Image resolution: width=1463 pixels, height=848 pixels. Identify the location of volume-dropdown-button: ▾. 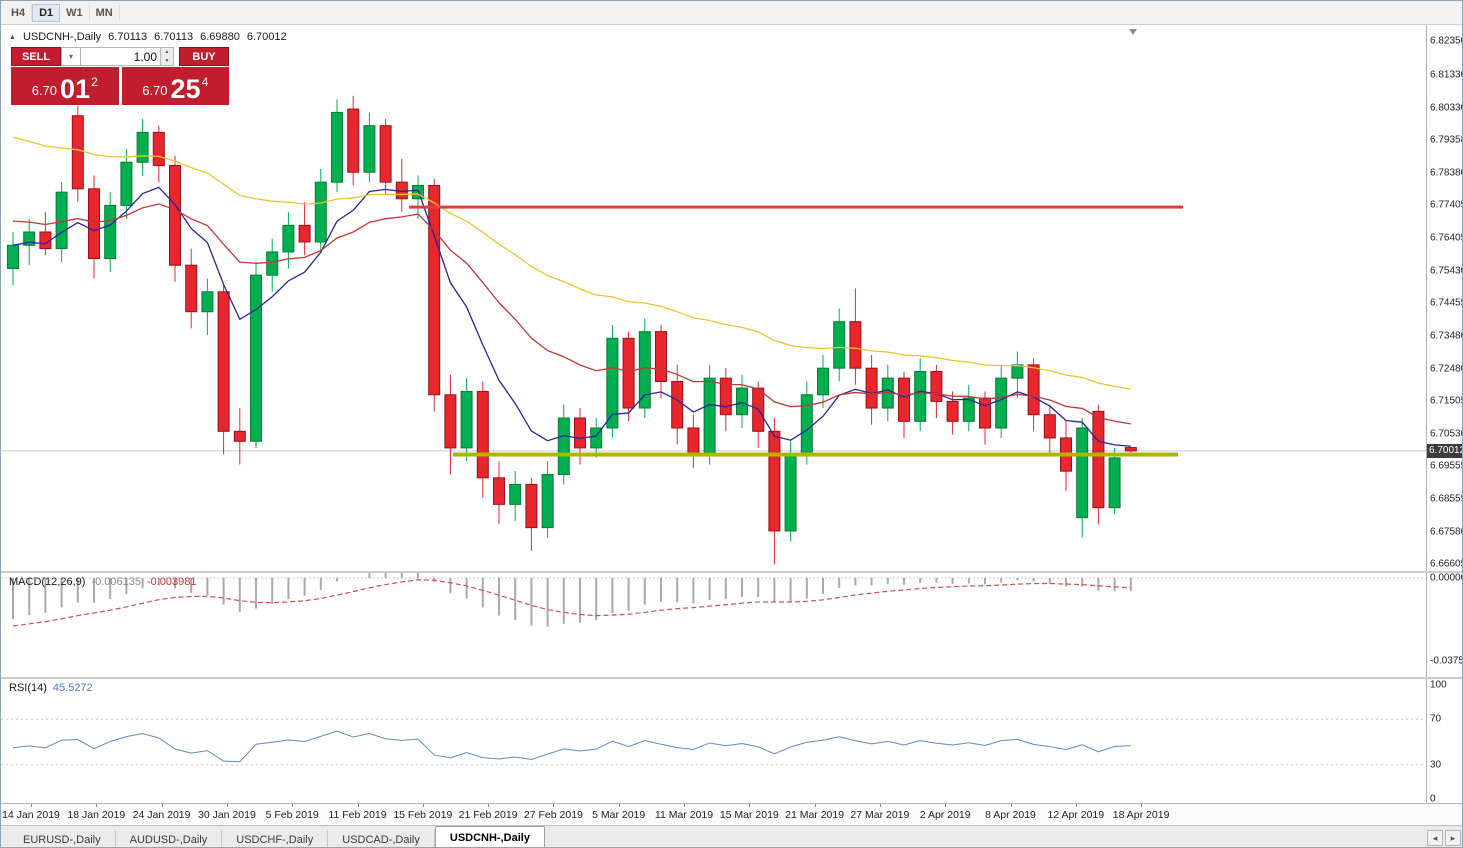
(71, 56).